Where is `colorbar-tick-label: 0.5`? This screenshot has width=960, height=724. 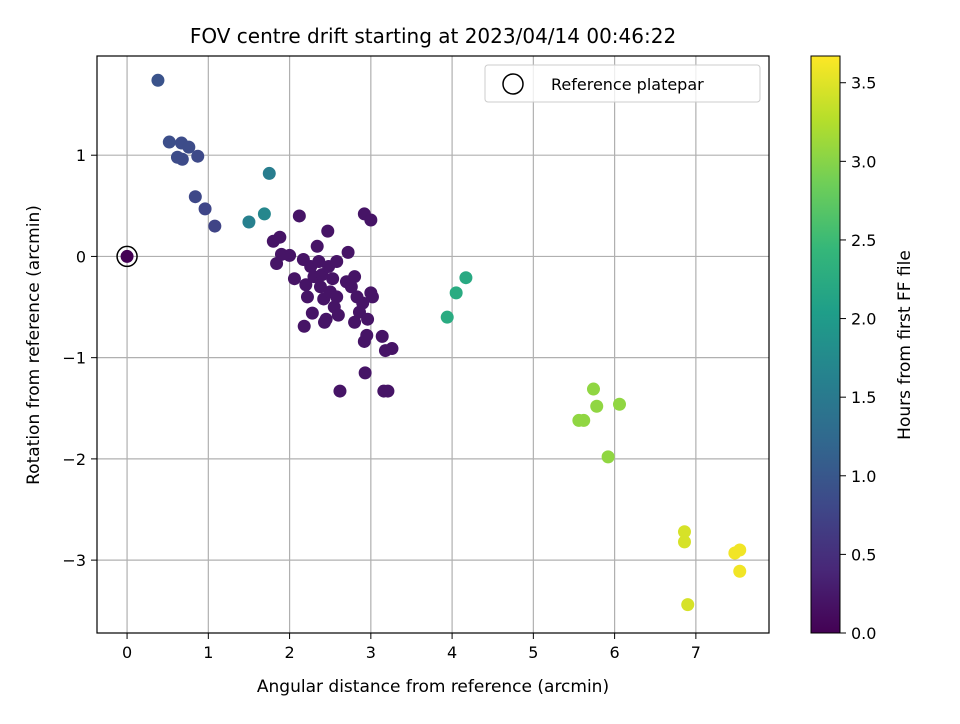 colorbar-tick-label: 0.5 is located at coordinates (863, 554).